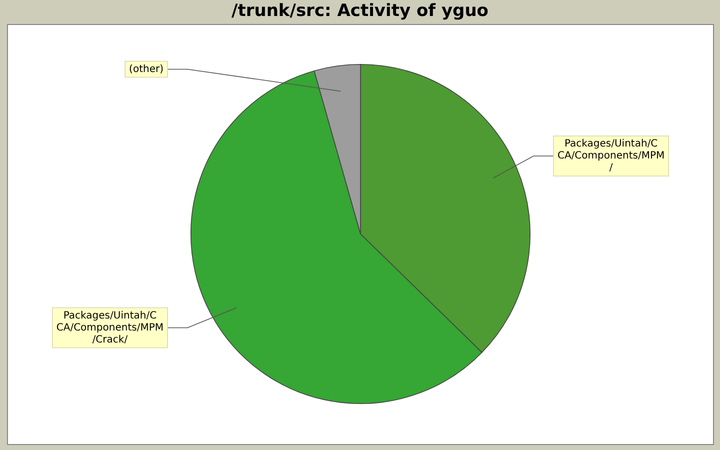 The width and height of the screenshot is (720, 450). I want to click on slice-label: Packages/Uintah/CCA/Components/MPM/, so click(611, 156).